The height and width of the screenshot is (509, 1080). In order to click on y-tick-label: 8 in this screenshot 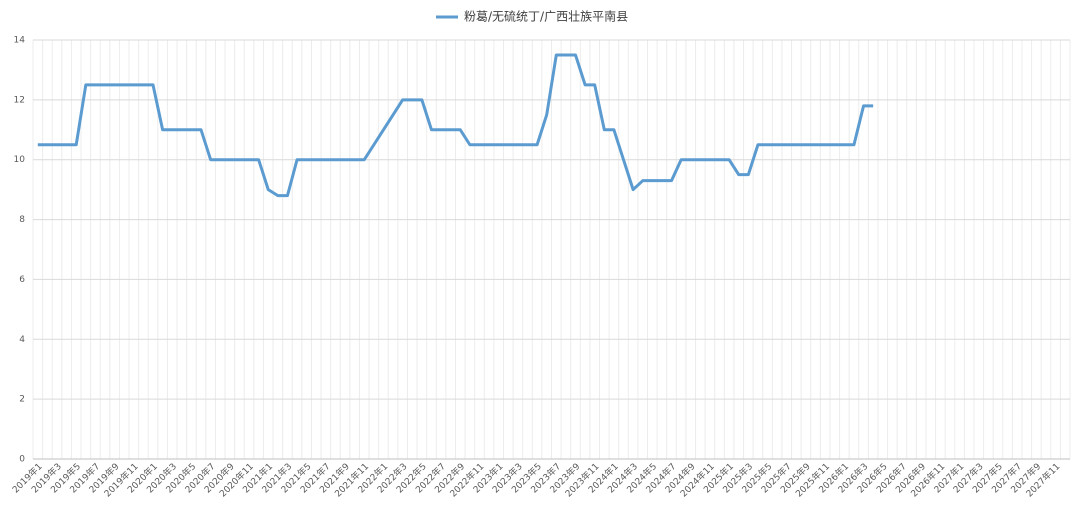, I will do `click(22, 220)`.